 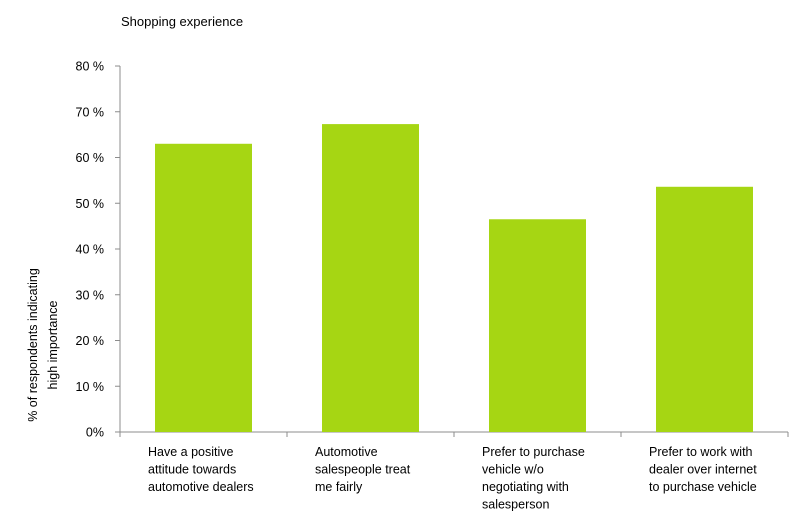 What do you see at coordinates (90, 387) in the screenshot?
I see `y-tick-label: 10 %` at bounding box center [90, 387].